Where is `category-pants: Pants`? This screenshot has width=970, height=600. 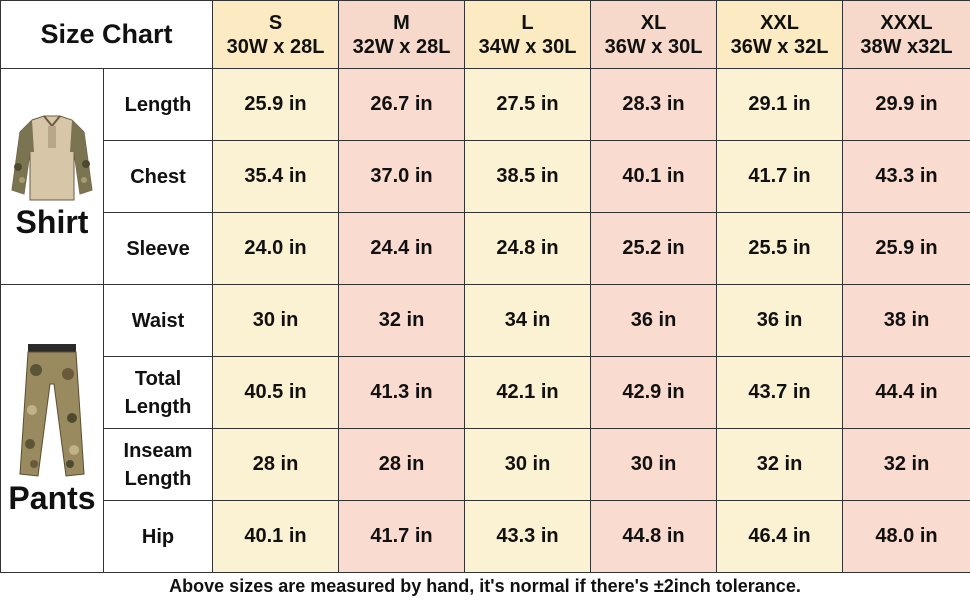
category-pants: Pants is located at coordinates (52, 428).